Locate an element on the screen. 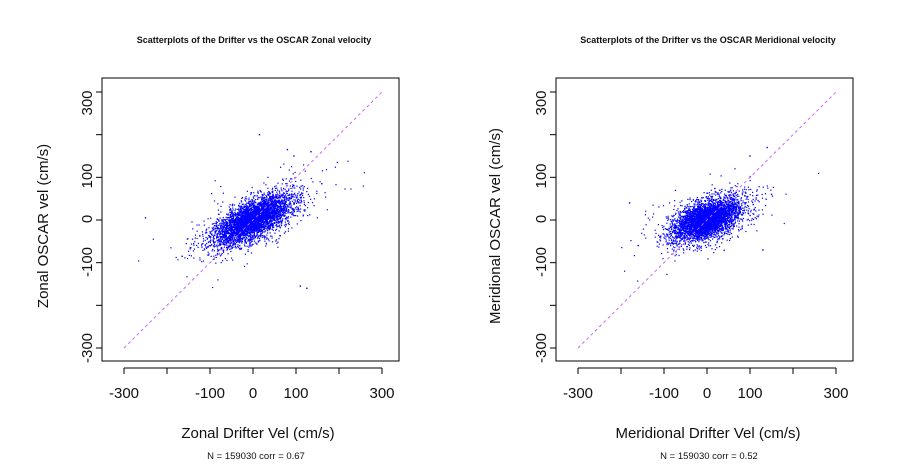  zonal-x-axis-label: Zonal Drifter Vel (cm/s) is located at coordinates (257, 433).